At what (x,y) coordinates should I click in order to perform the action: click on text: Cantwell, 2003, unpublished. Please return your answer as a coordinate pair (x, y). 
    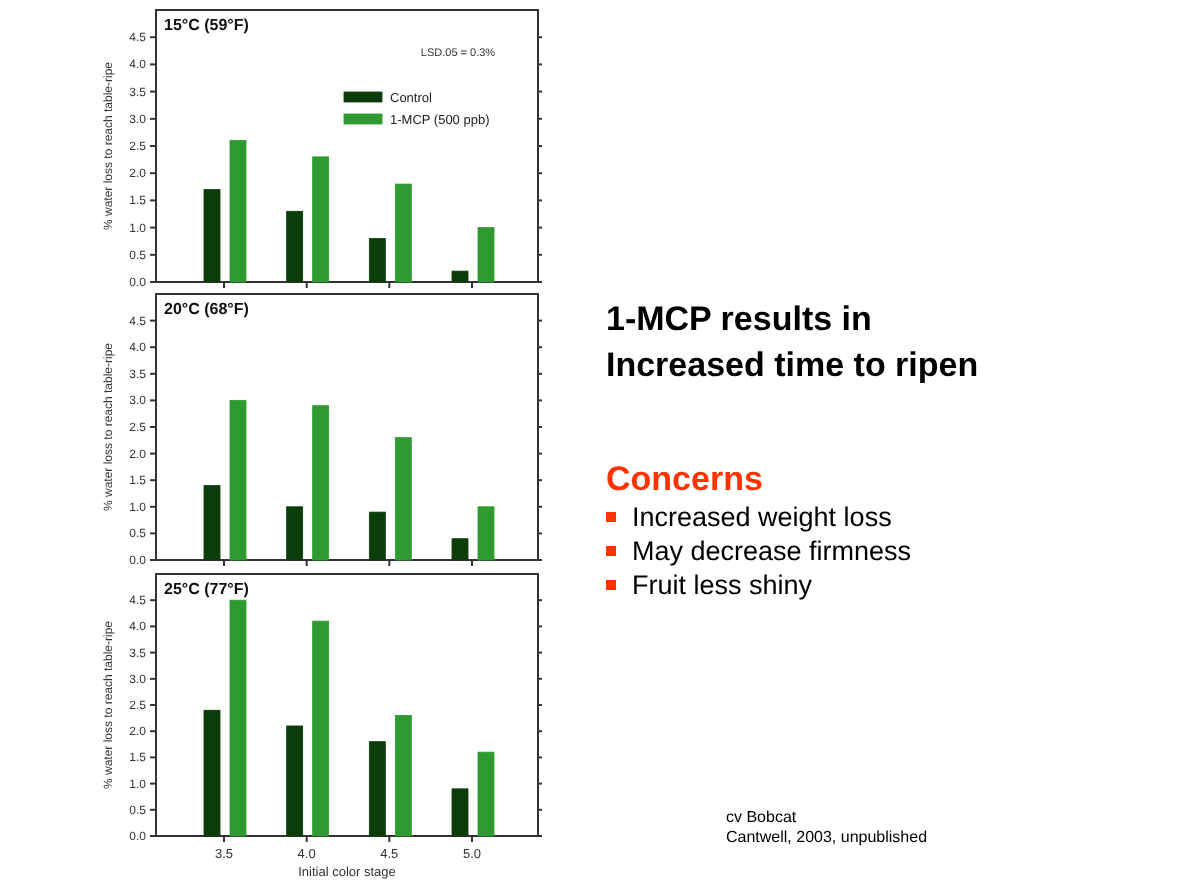
    Looking at the image, I should click on (828, 838).